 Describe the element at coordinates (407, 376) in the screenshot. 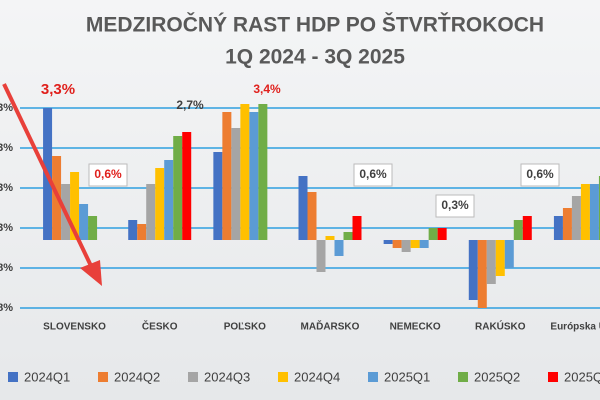

I see `legend-label: 2025Q1` at that location.